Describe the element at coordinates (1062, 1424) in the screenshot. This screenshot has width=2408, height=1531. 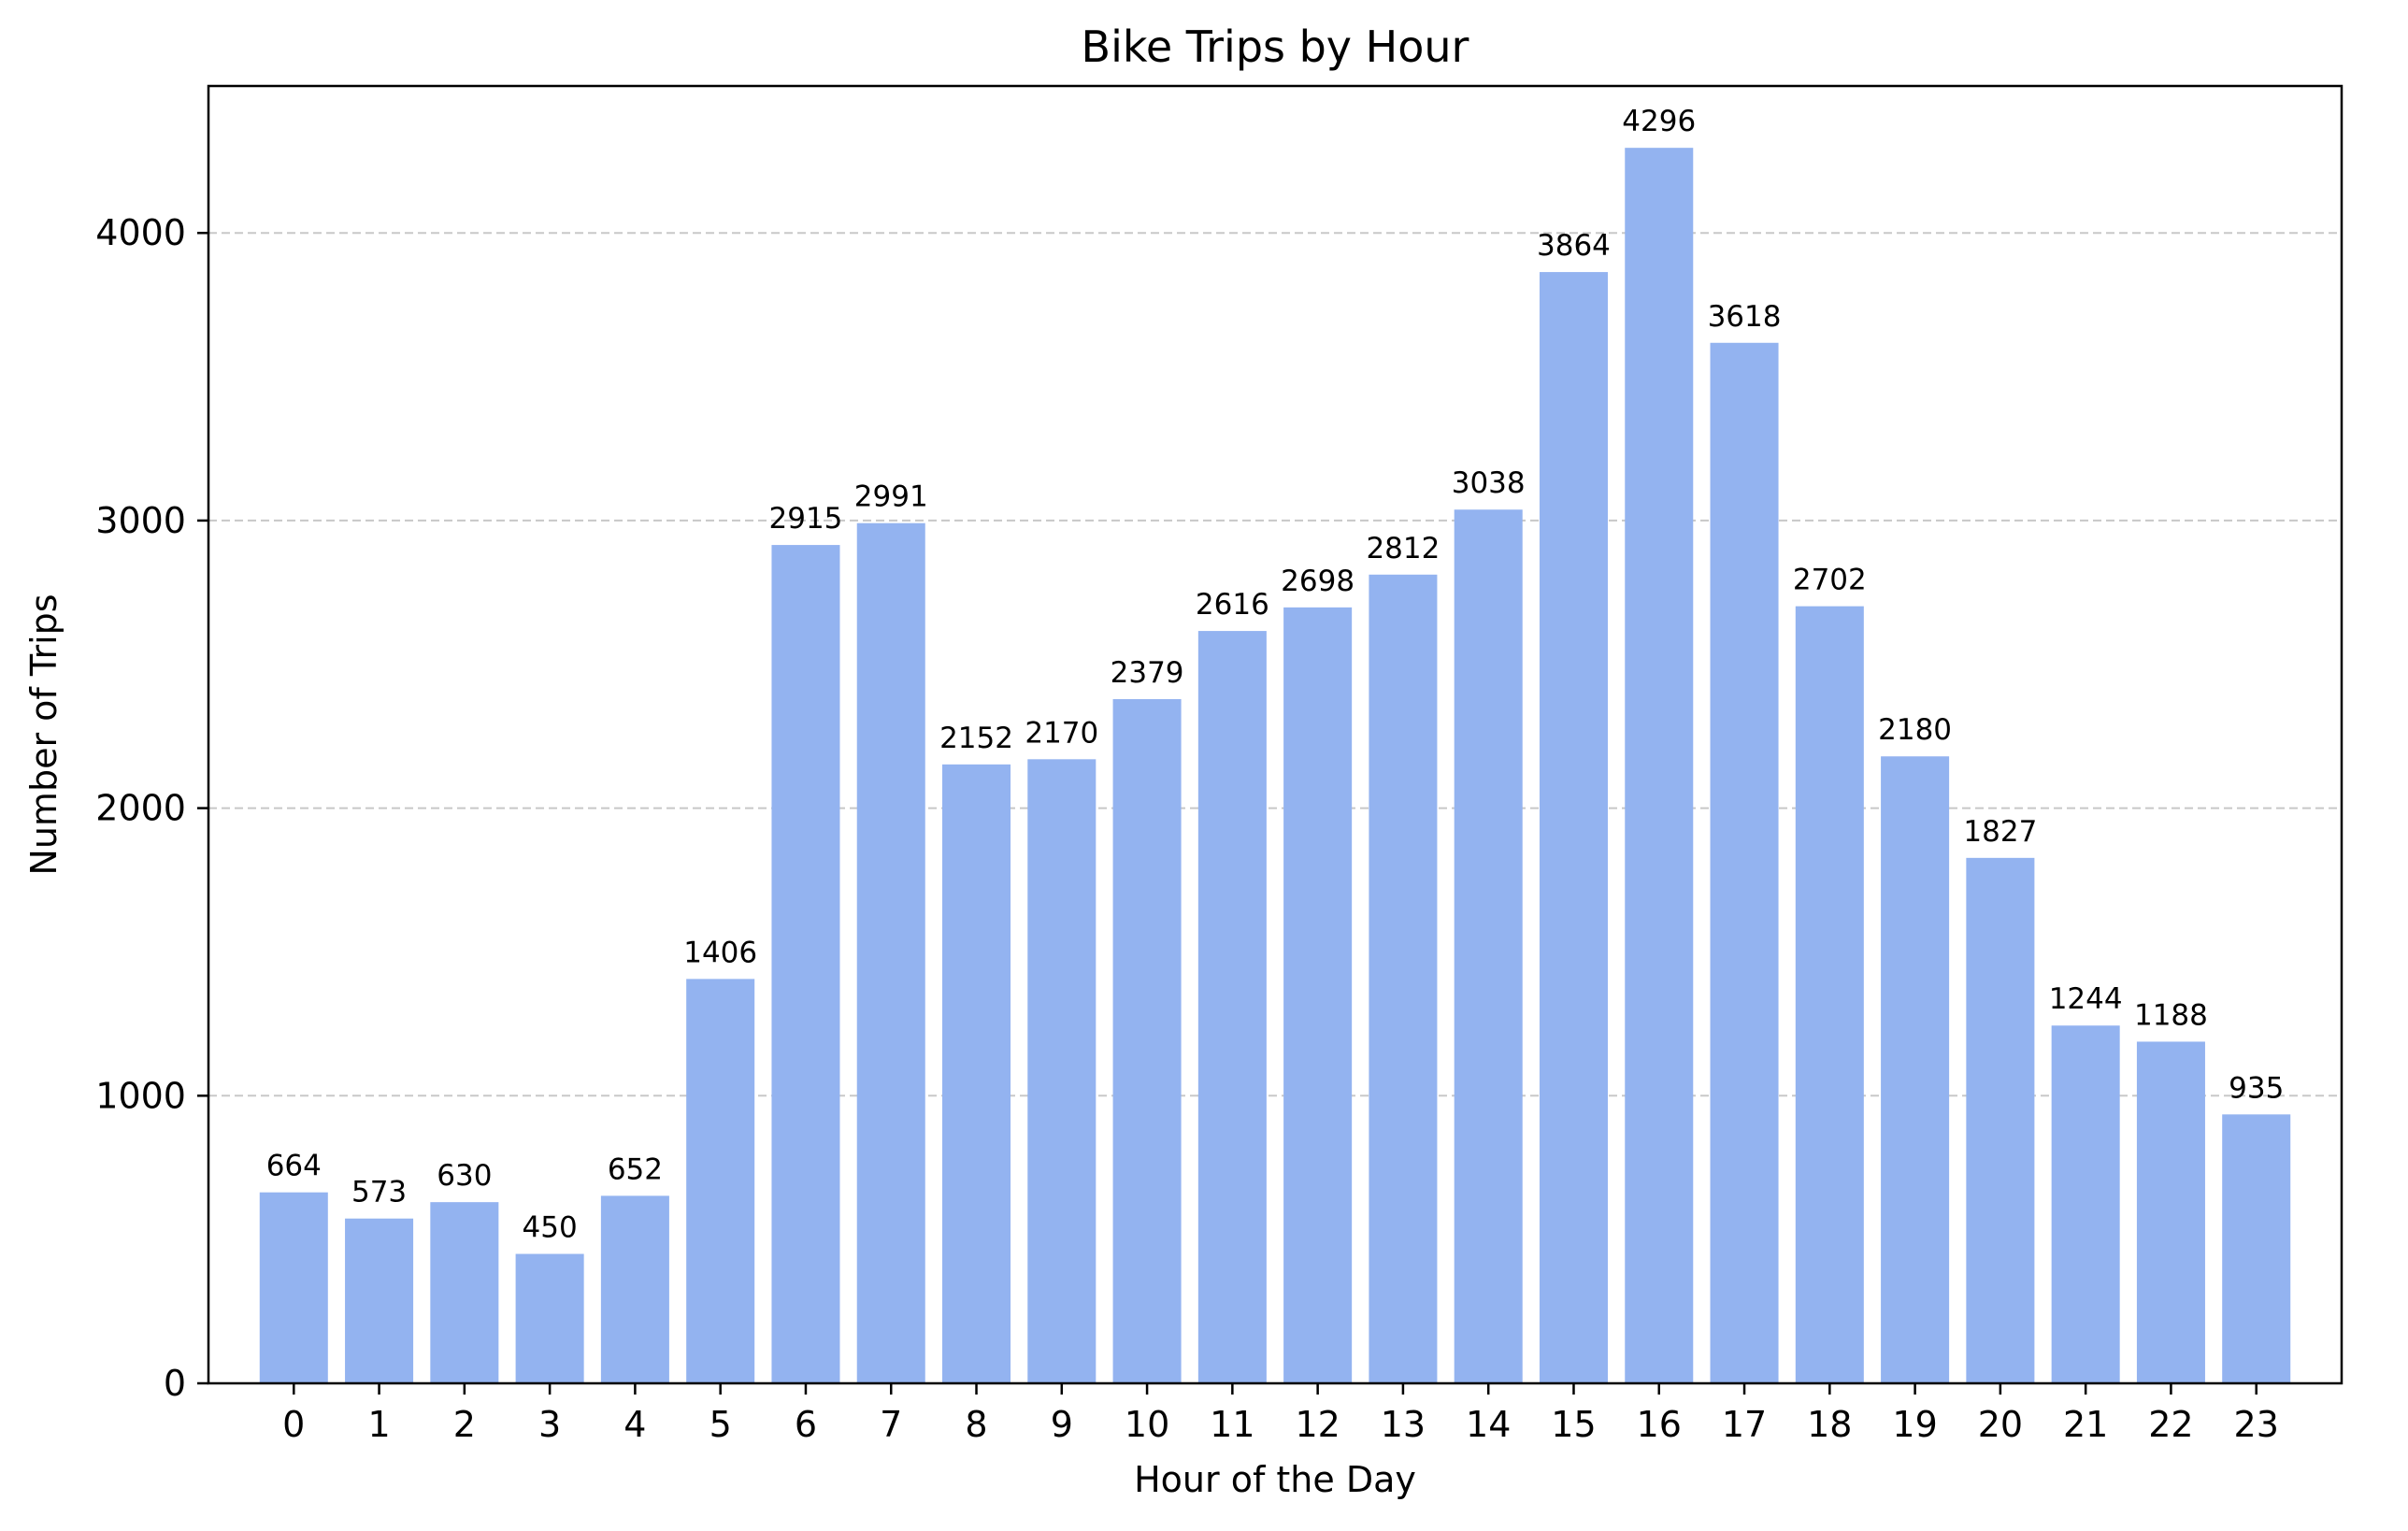
I see `x-tick-label: 9` at that location.